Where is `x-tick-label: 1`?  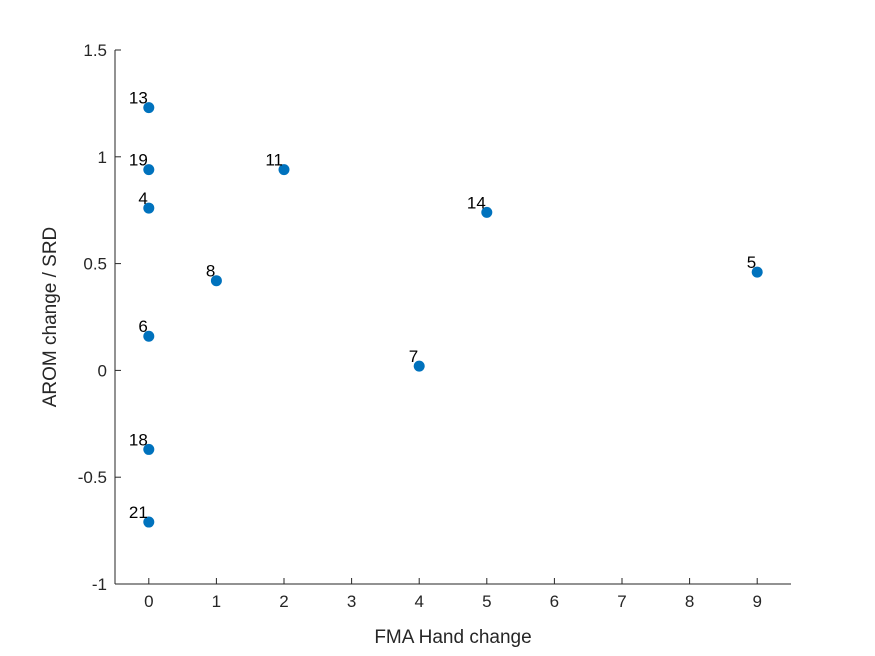 x-tick-label: 1 is located at coordinates (216, 601).